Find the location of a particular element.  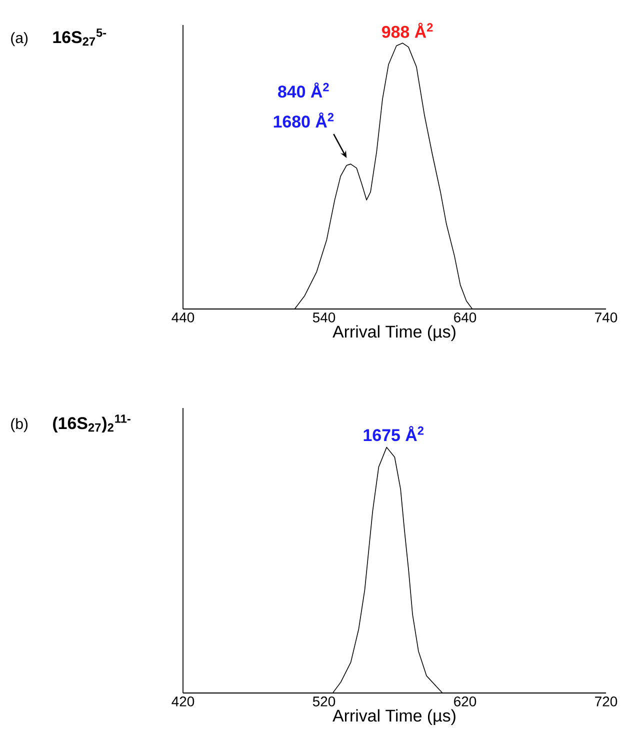

chart-subtitle: 16S$_{27}$5- is located at coordinates (79, 37).